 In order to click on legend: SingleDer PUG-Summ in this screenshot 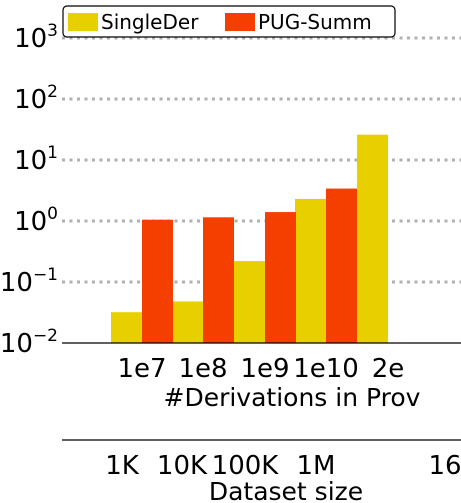, I will do `click(229, 21)`.